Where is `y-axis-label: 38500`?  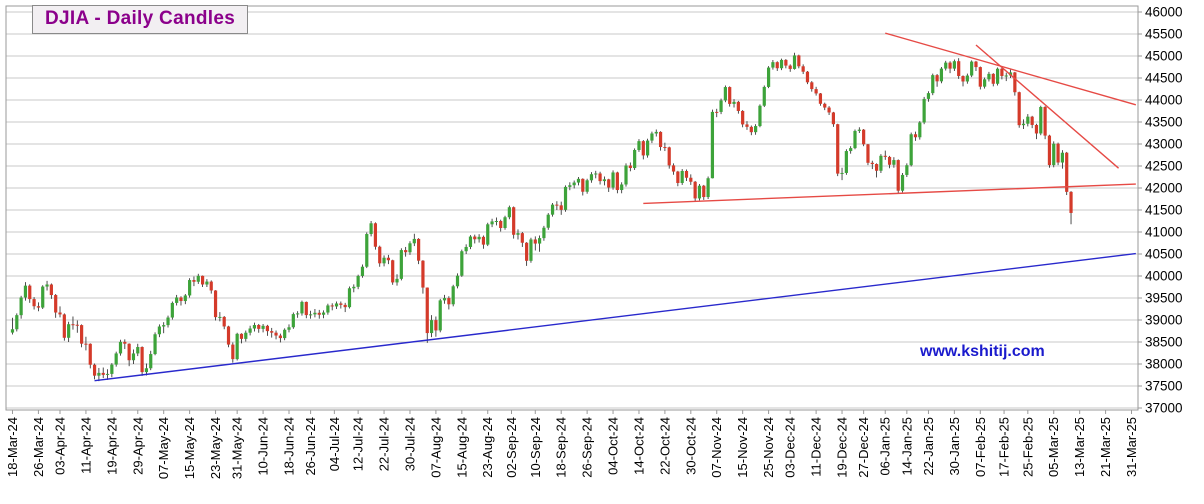 y-axis-label: 38500 is located at coordinates (1164, 342).